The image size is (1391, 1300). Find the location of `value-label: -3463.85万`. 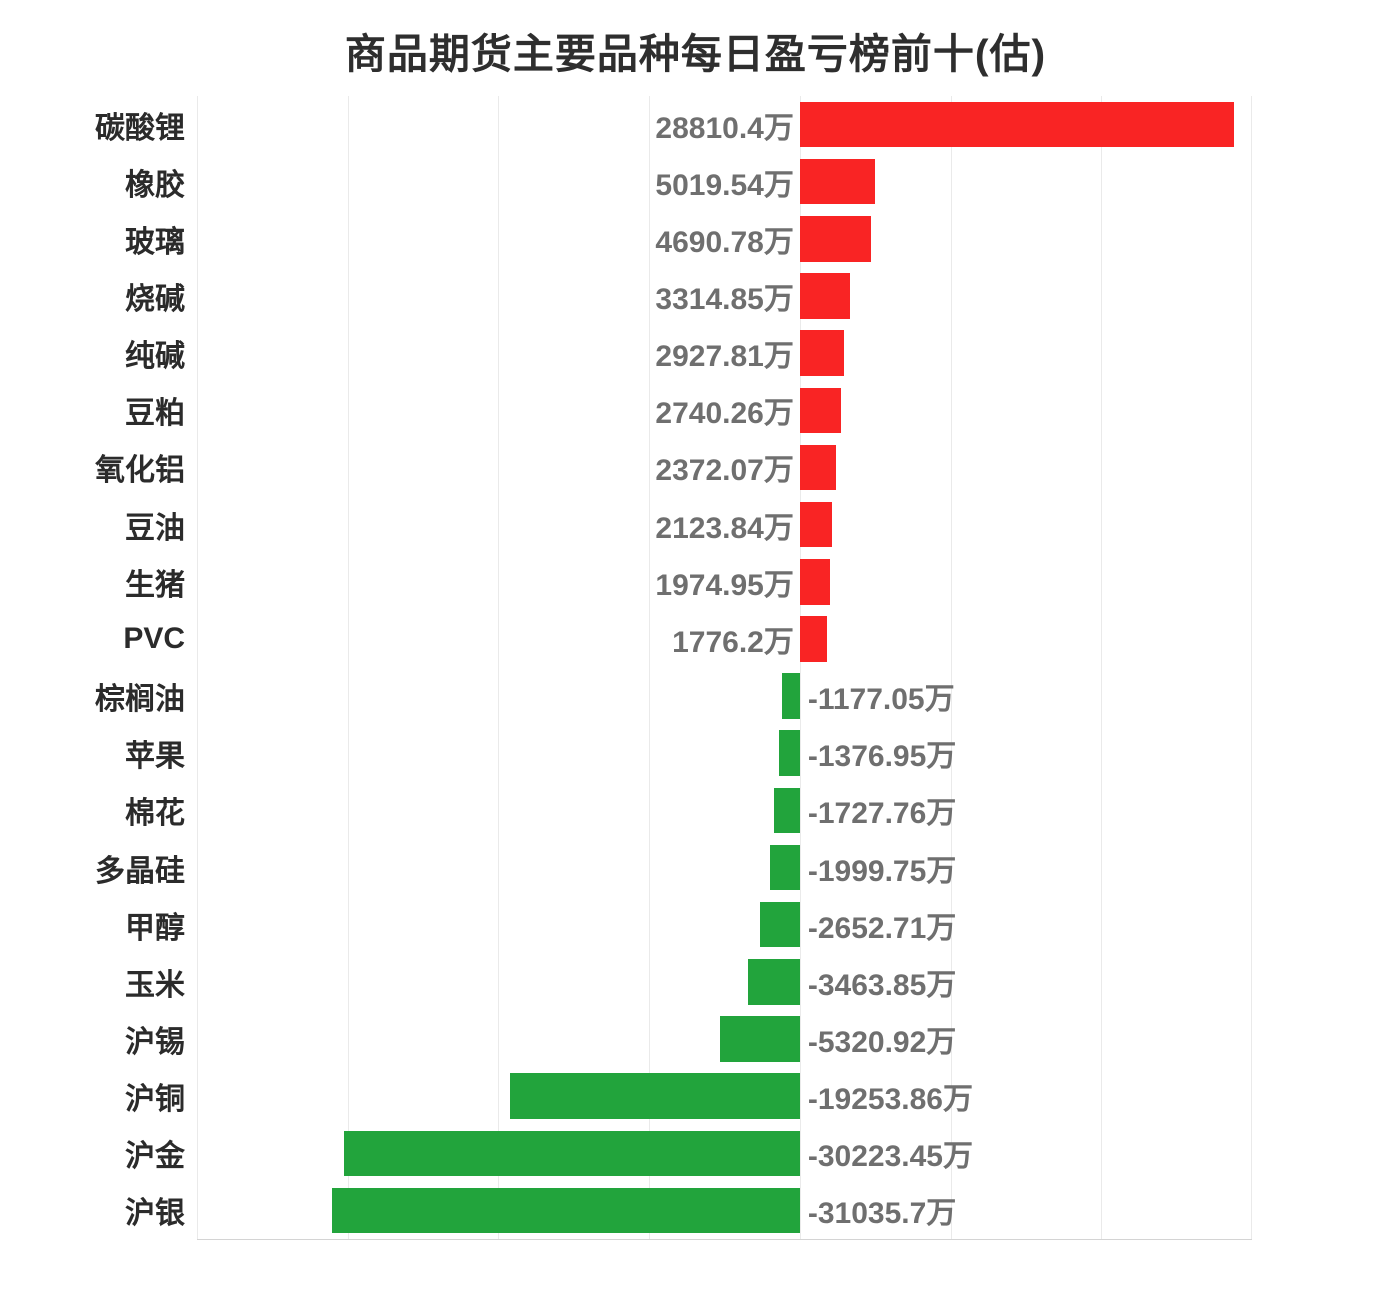

value-label: -3463.85万 is located at coordinates (882, 985).